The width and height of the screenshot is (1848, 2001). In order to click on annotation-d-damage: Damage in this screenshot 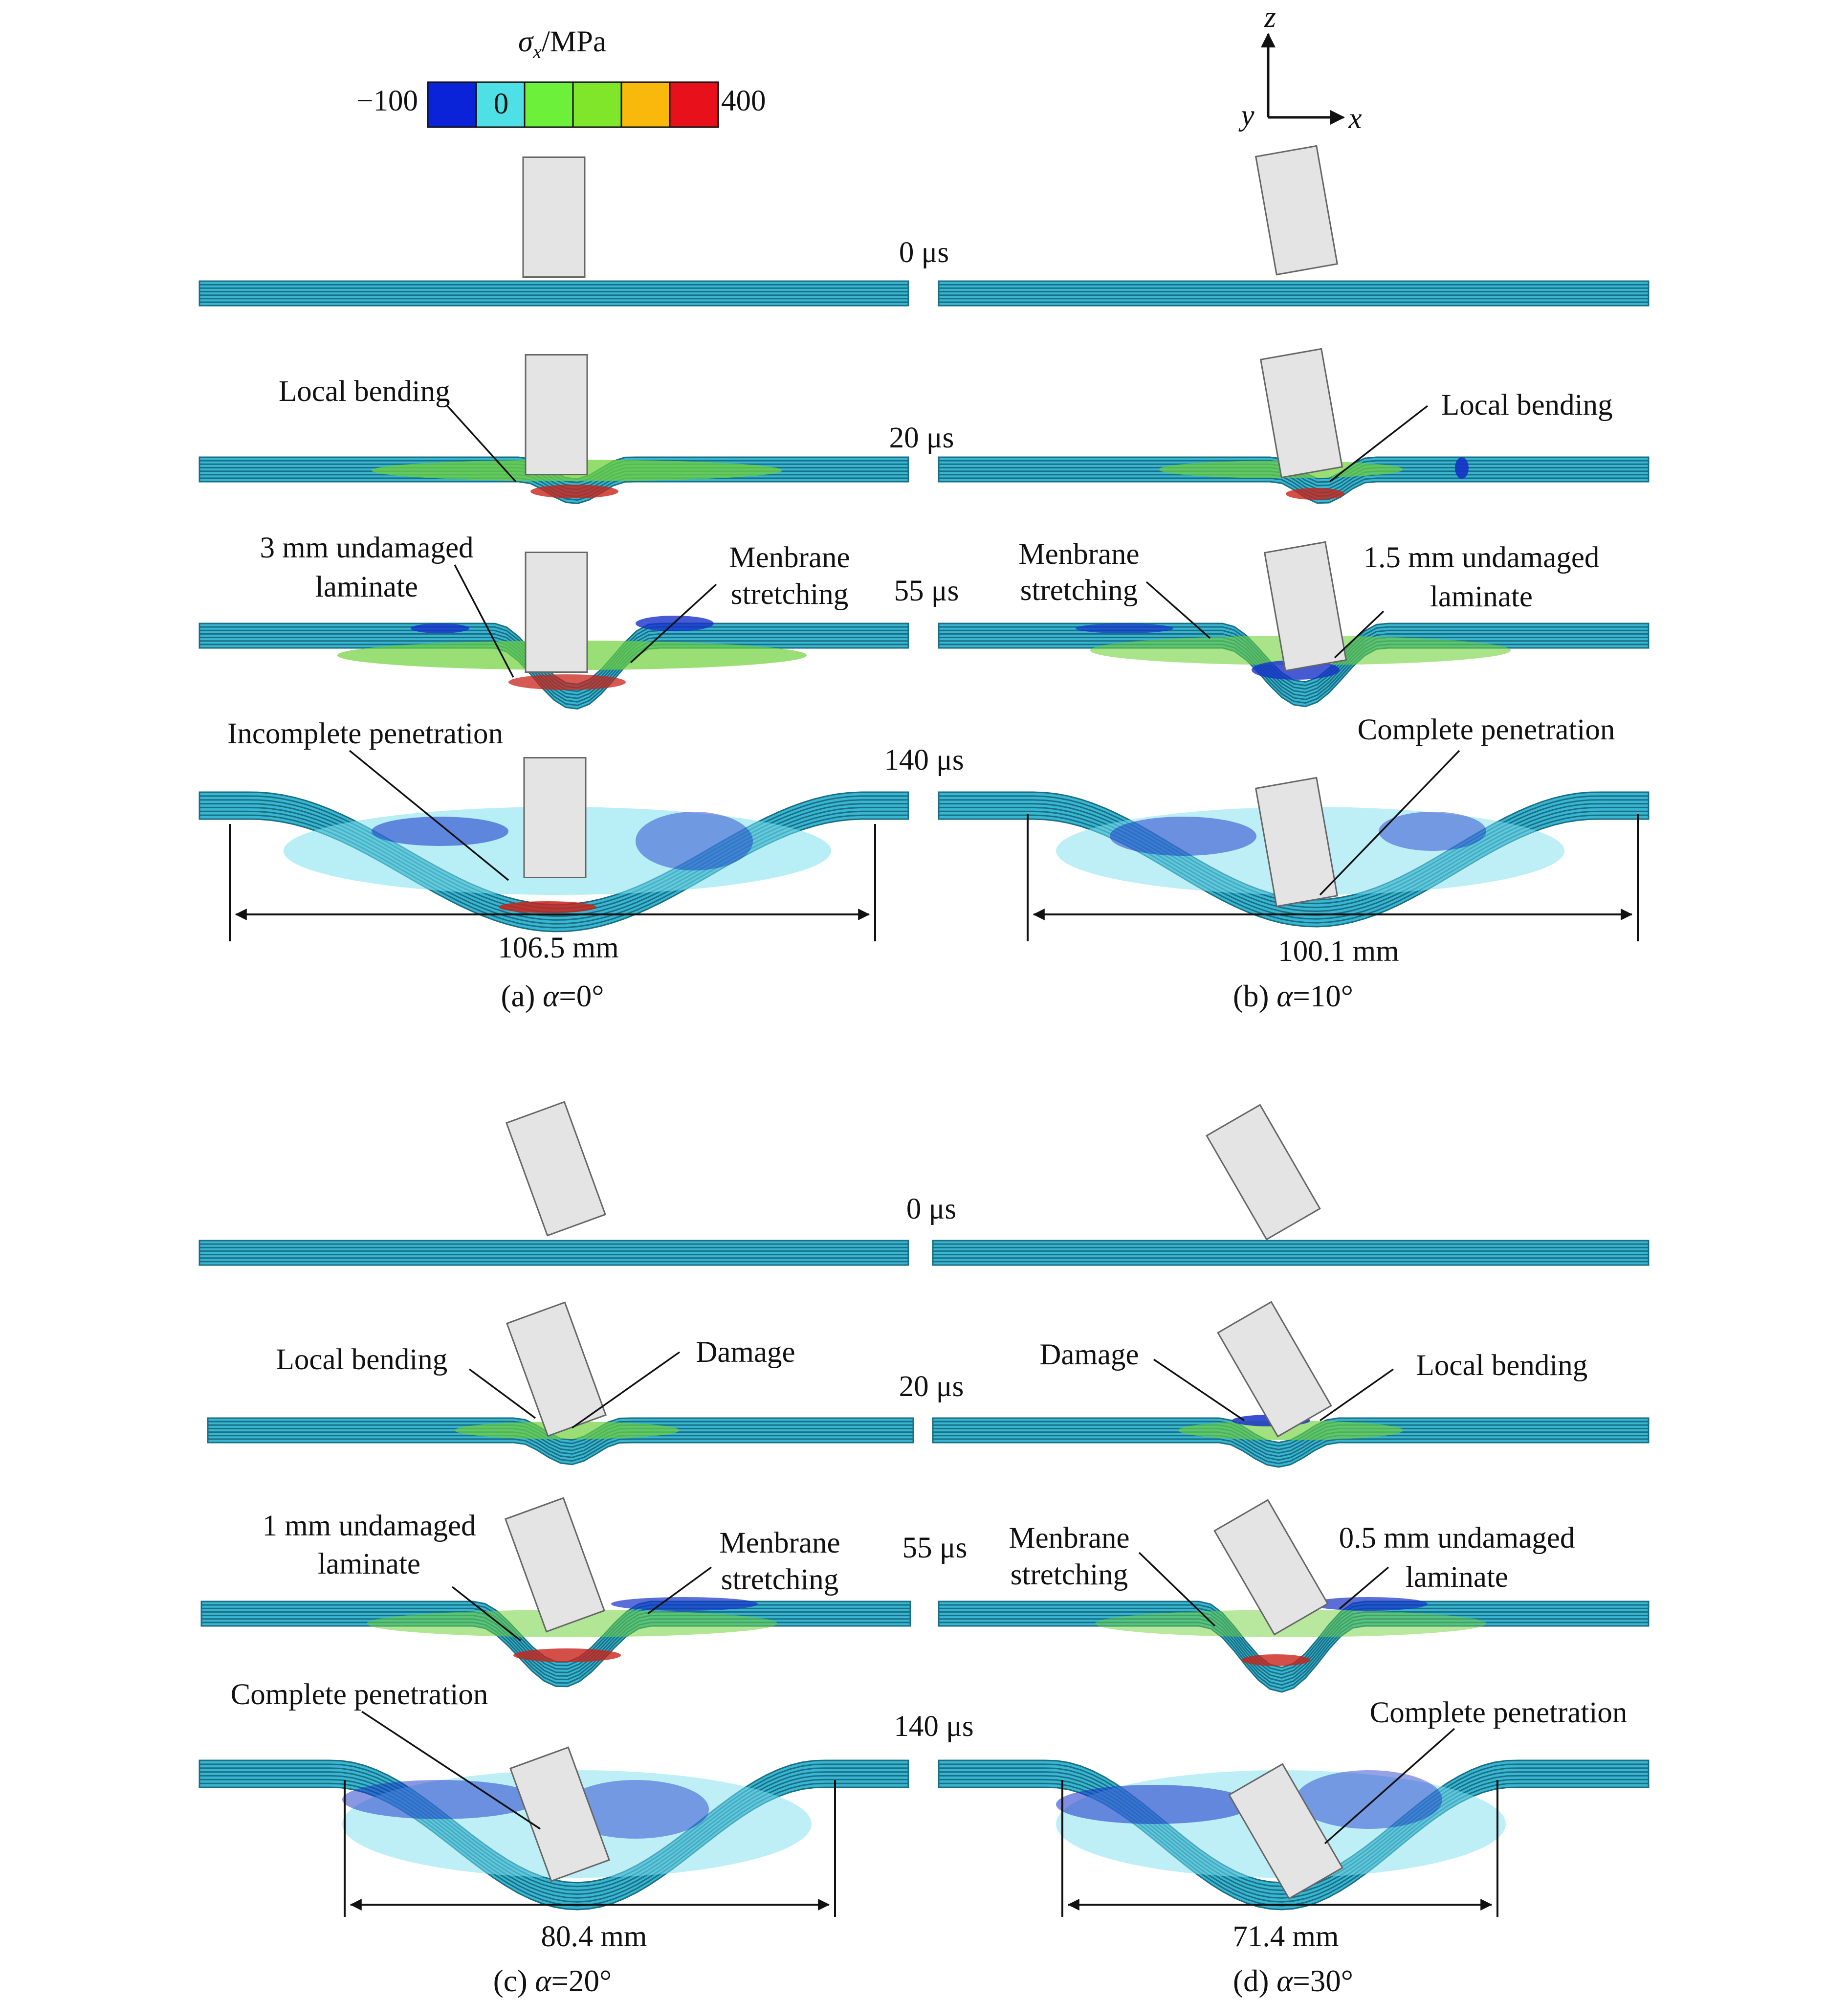, I will do `click(1089, 1354)`.